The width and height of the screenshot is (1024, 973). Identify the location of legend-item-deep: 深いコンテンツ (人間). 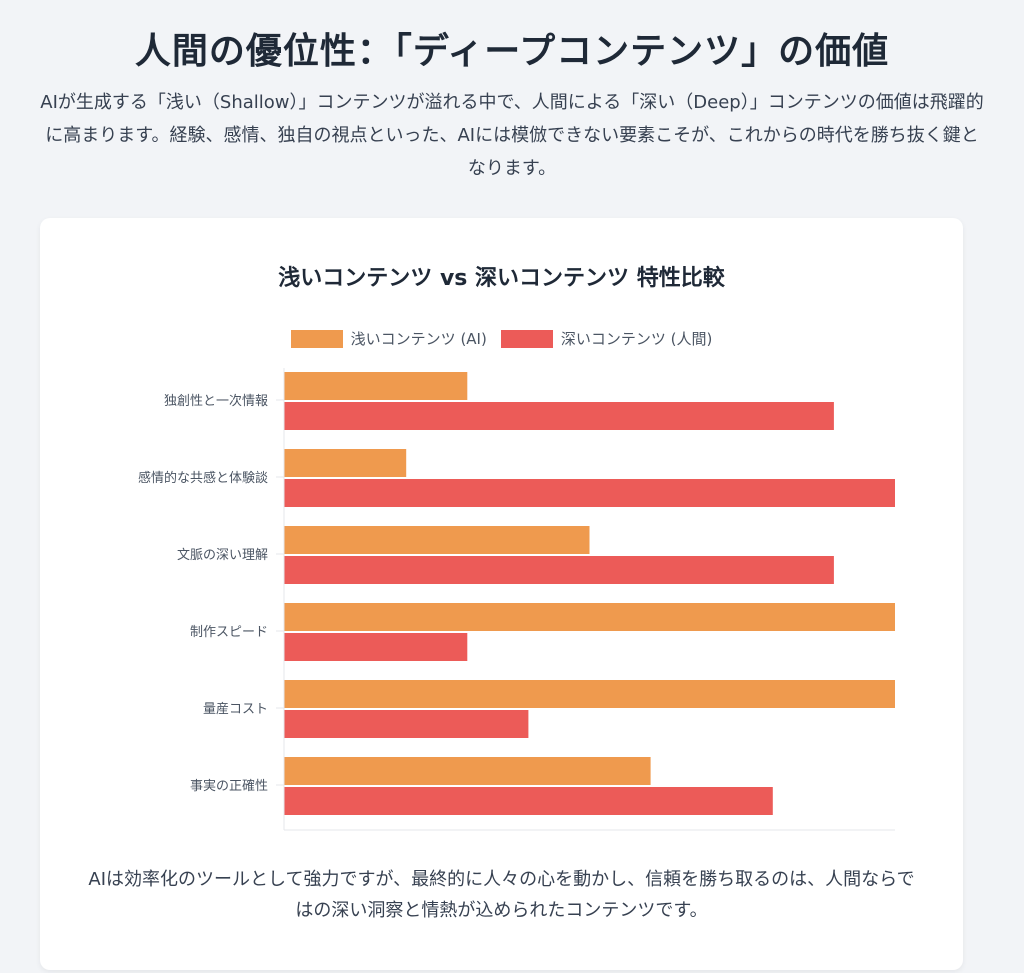
(606, 338).